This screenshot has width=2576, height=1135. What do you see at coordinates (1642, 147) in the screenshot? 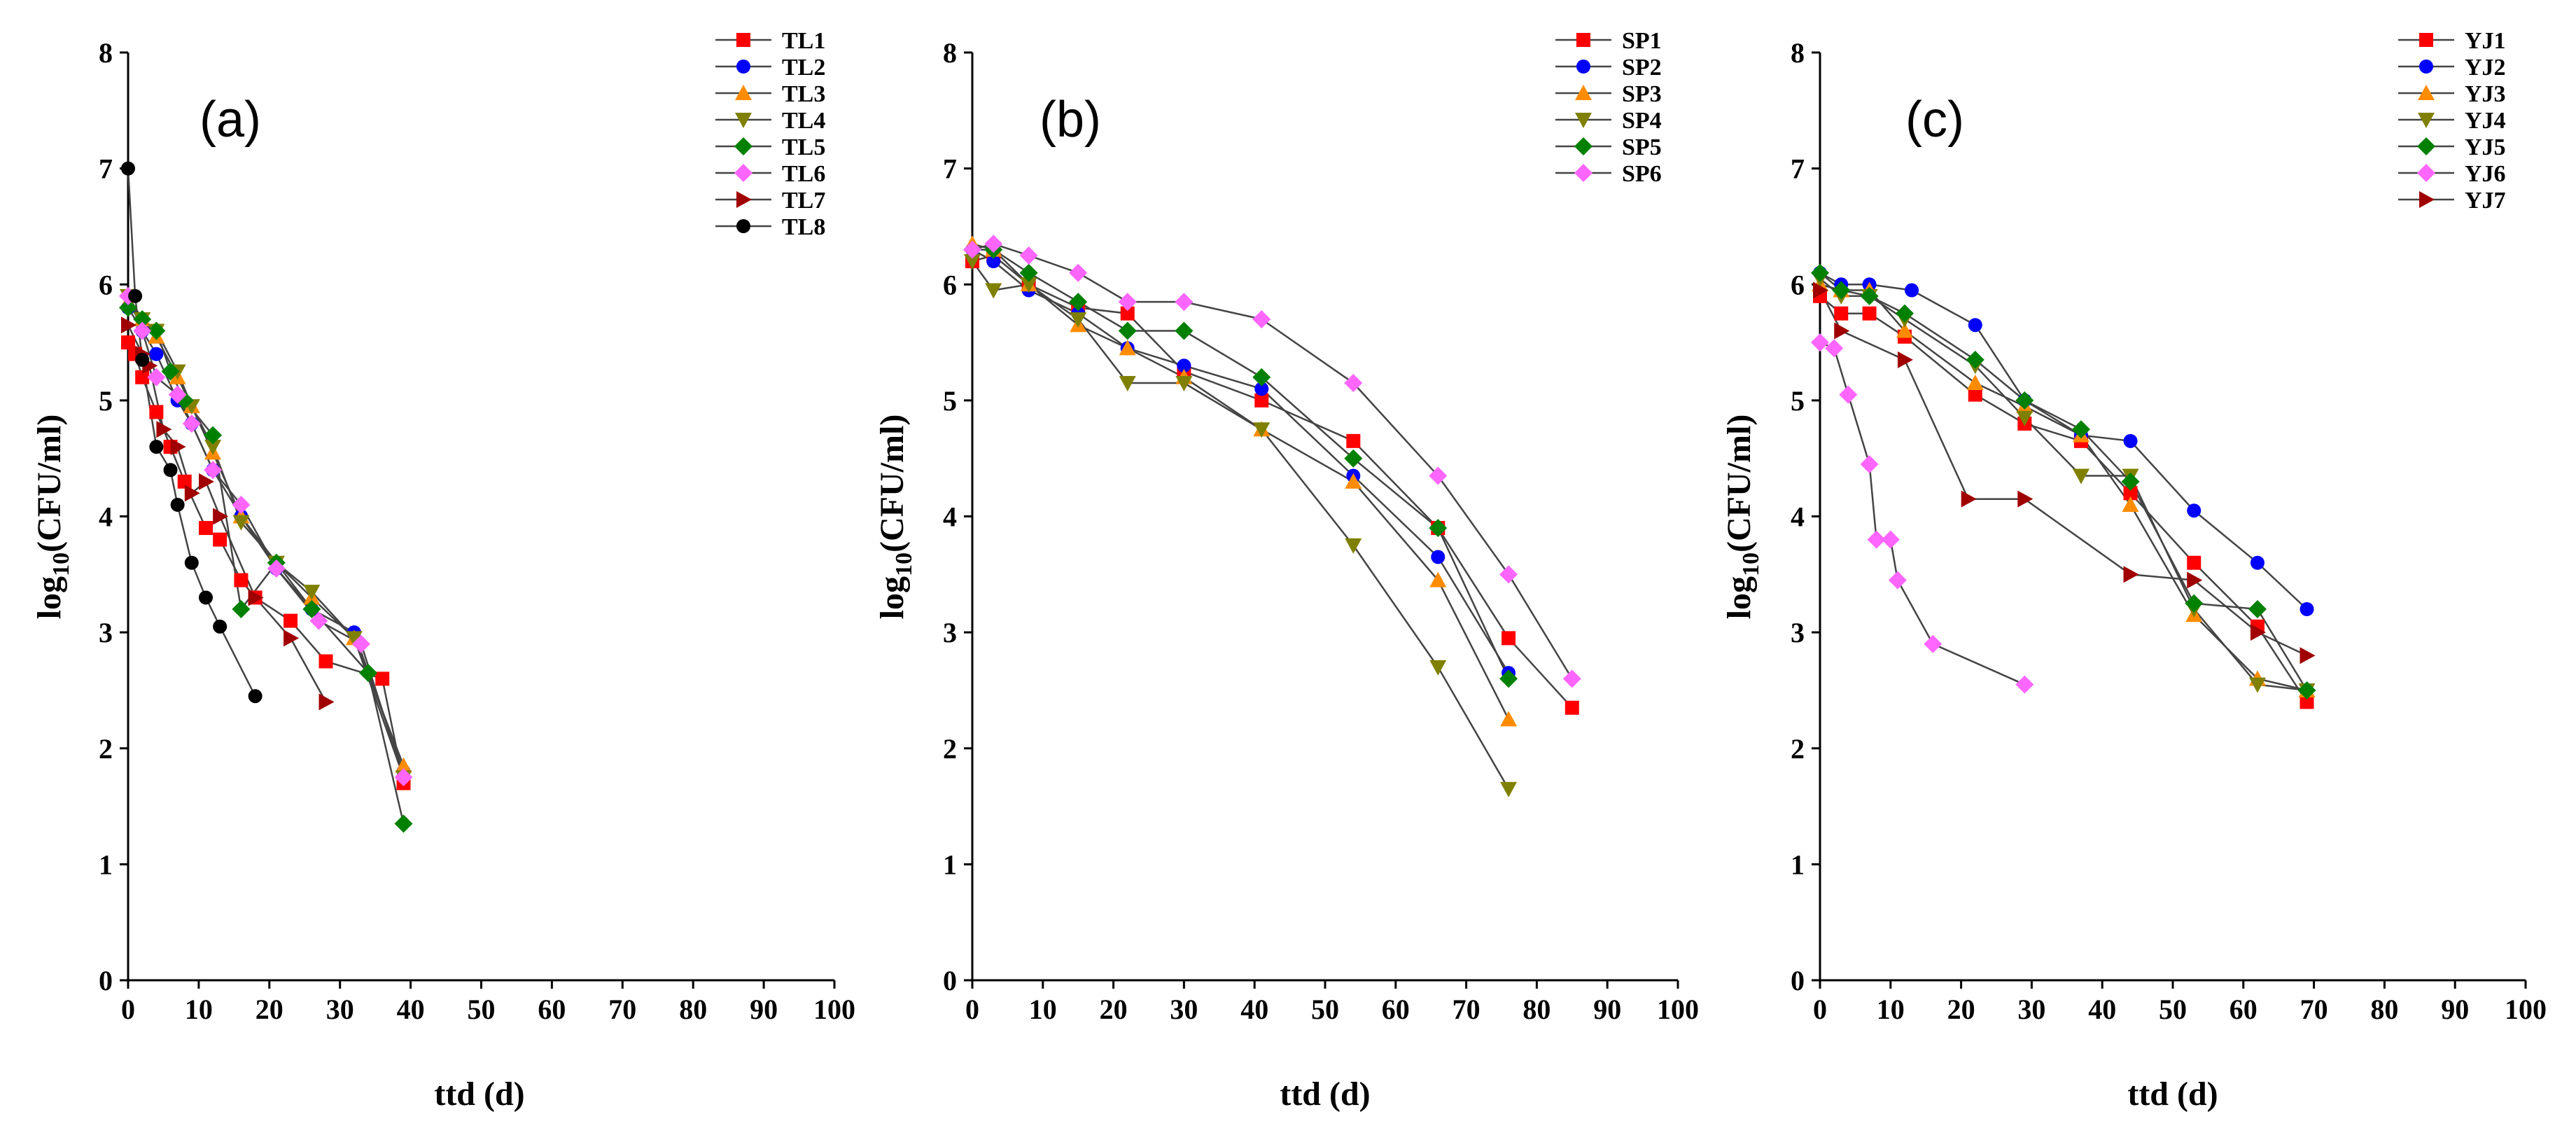
I see `legend-label-sp5: SP5` at bounding box center [1642, 147].